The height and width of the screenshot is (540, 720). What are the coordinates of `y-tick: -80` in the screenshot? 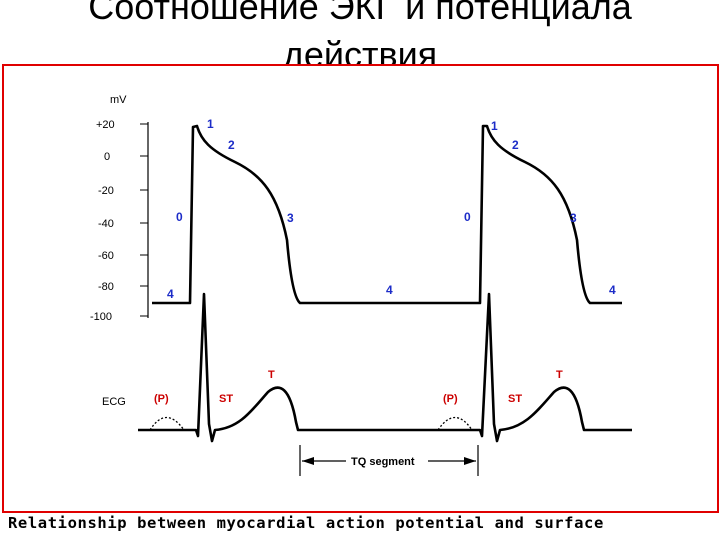 It's located at (123, 287).